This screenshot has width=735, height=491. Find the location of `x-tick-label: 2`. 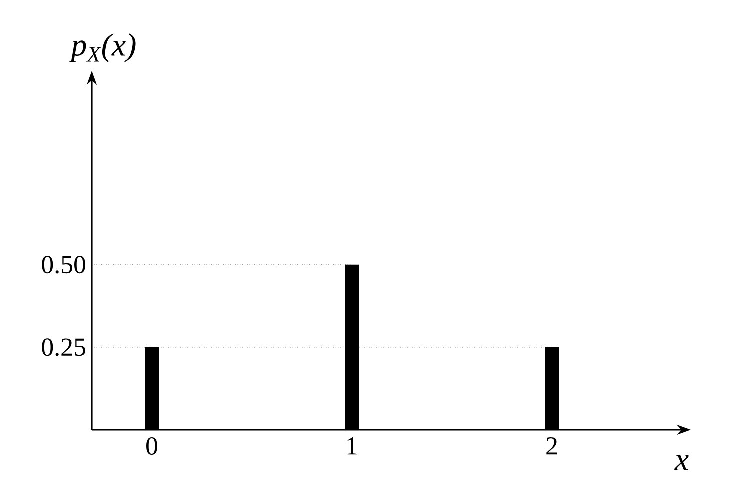

x-tick-label: 2 is located at coordinates (552, 446).